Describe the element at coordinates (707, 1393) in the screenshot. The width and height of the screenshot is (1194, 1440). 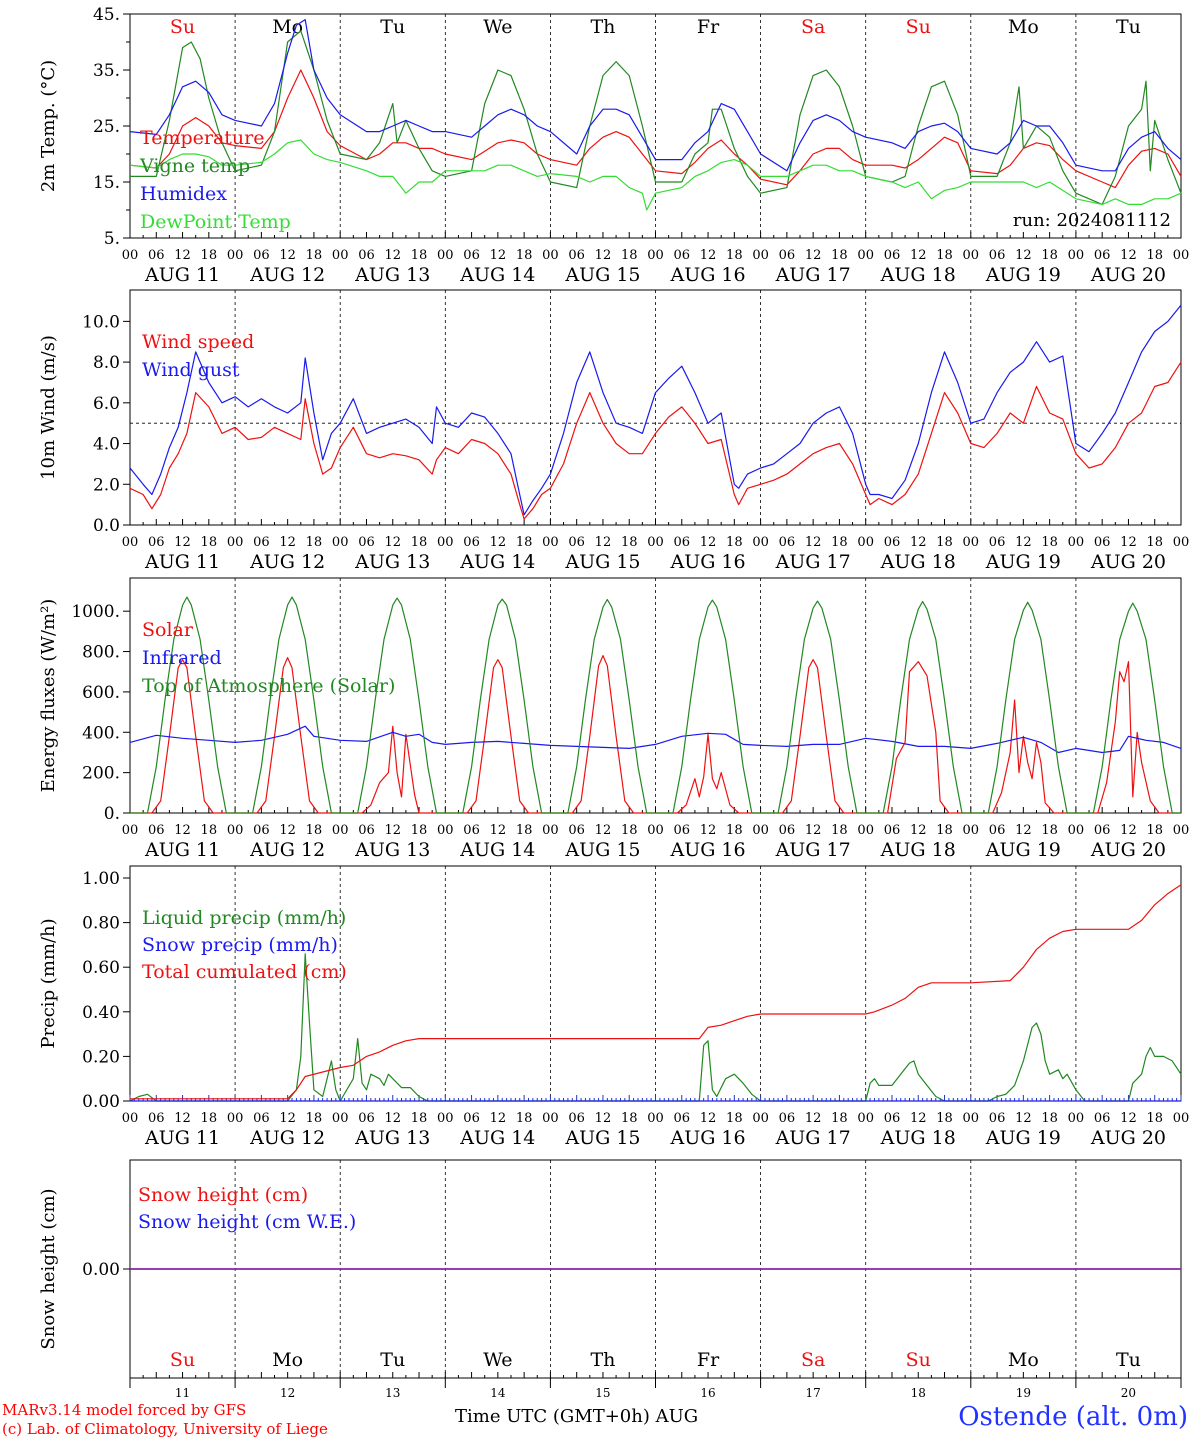
I see `bottom-day-number: 16` at that location.